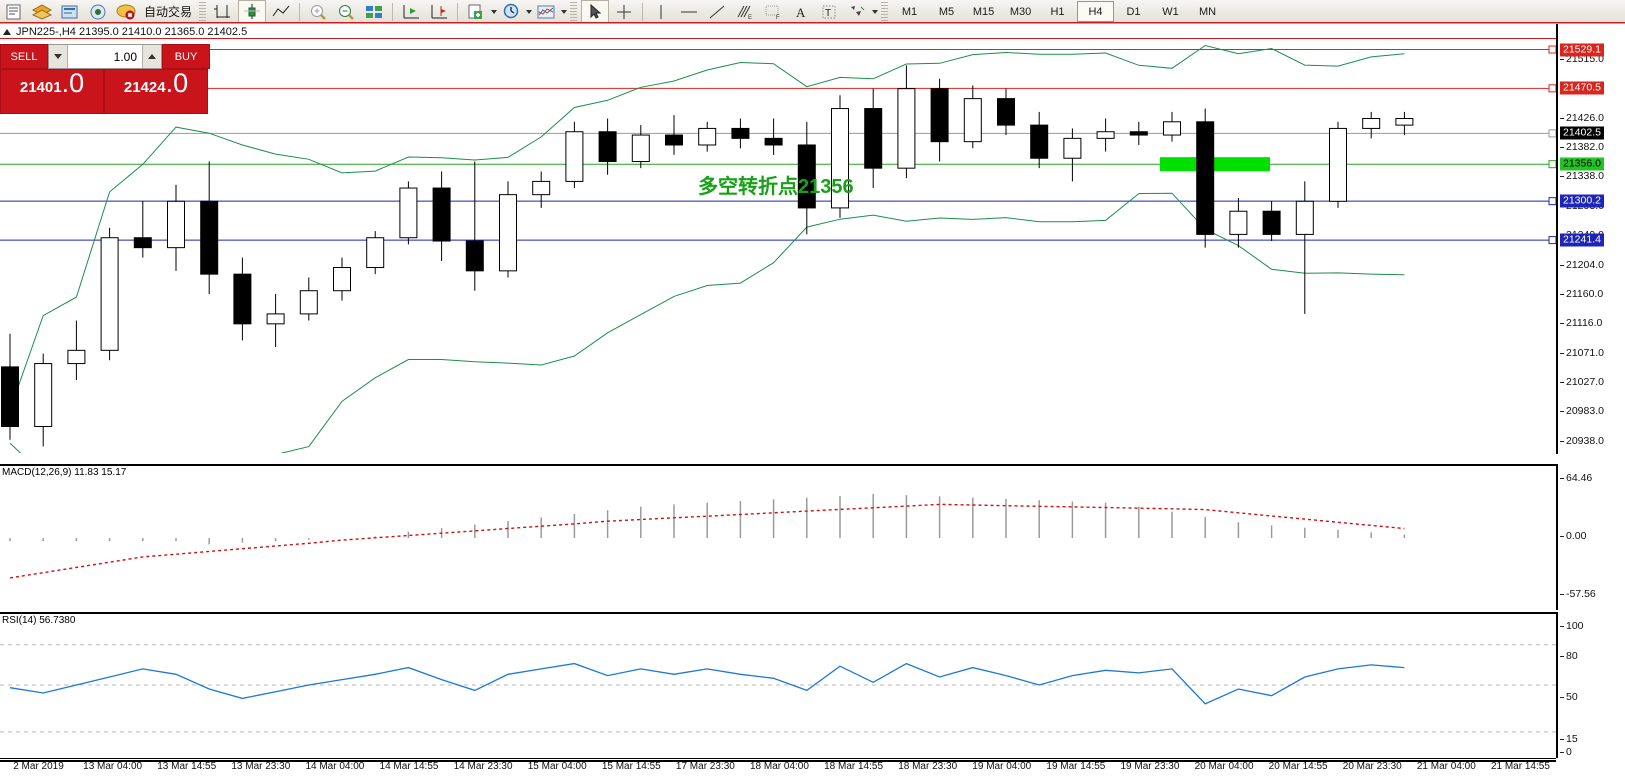 Image resolution: width=1625 pixels, height=777 pixels. What do you see at coordinates (546, 11) in the screenshot?
I see `indicators-icon` at bounding box center [546, 11].